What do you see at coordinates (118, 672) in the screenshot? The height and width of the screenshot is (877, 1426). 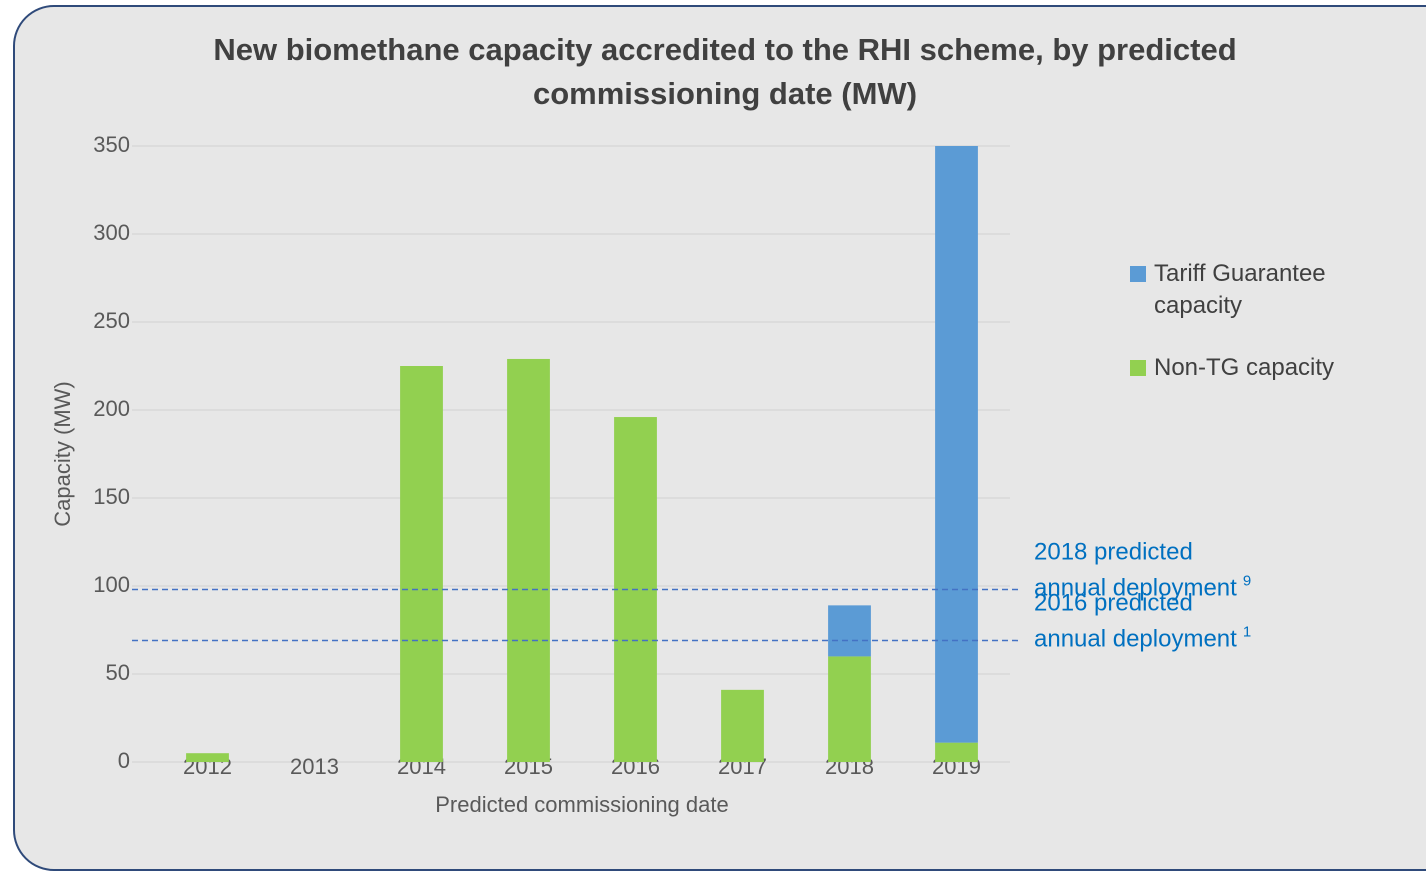 I see `y-tick-label: 50` at bounding box center [118, 672].